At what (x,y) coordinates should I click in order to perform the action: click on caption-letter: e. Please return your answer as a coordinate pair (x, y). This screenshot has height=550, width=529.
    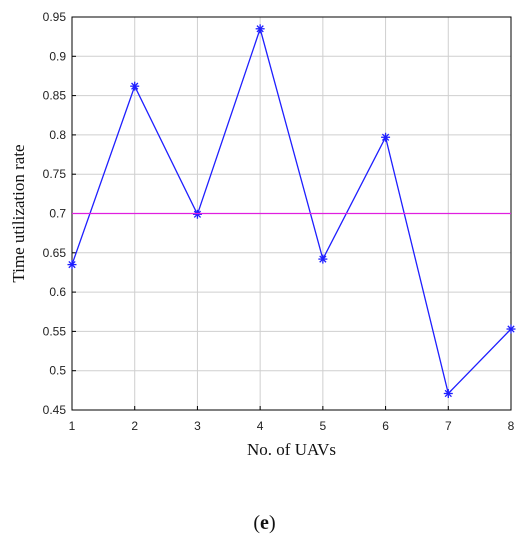
    Looking at the image, I should click on (264, 523).